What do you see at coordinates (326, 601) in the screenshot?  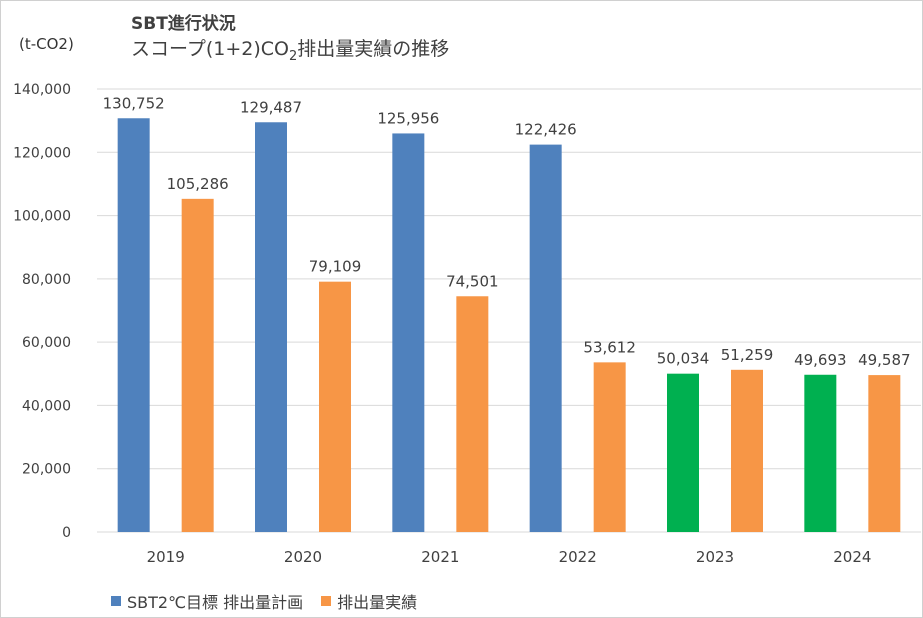 I see `legend-swatch-actual` at bounding box center [326, 601].